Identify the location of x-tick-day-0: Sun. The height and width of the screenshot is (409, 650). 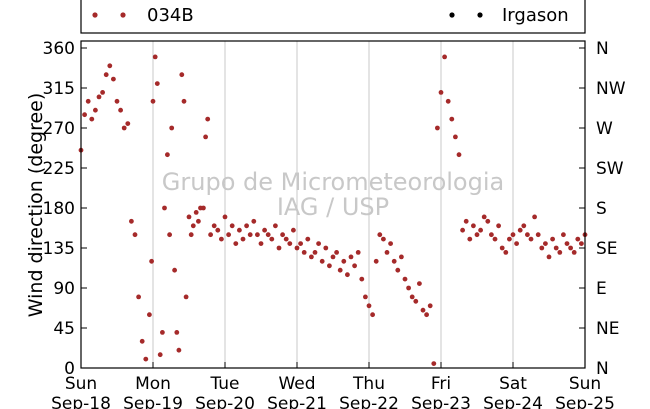
(81, 384).